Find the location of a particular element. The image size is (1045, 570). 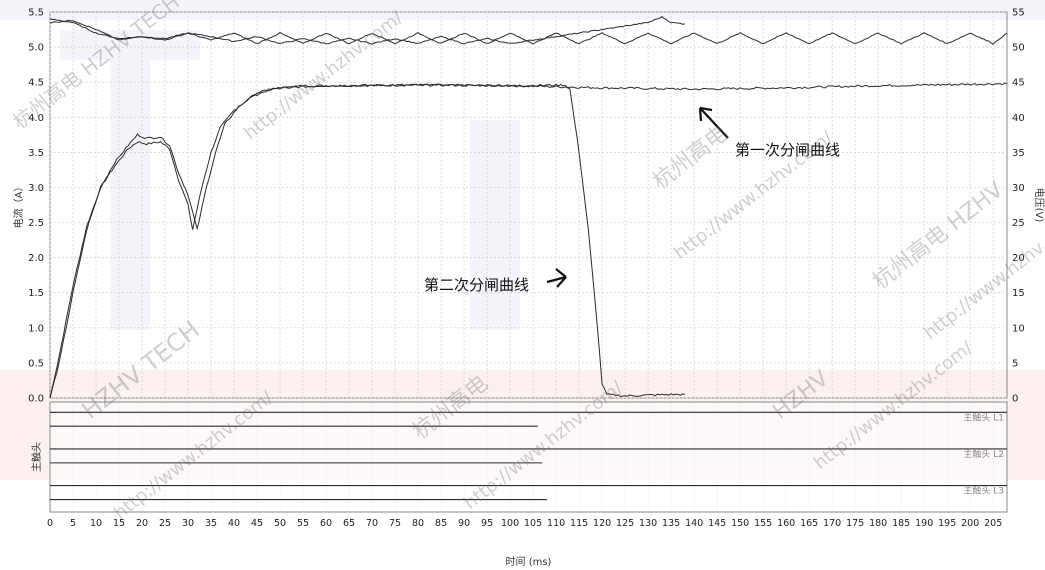

y-right-tick-label: 20 is located at coordinates (1018, 258).